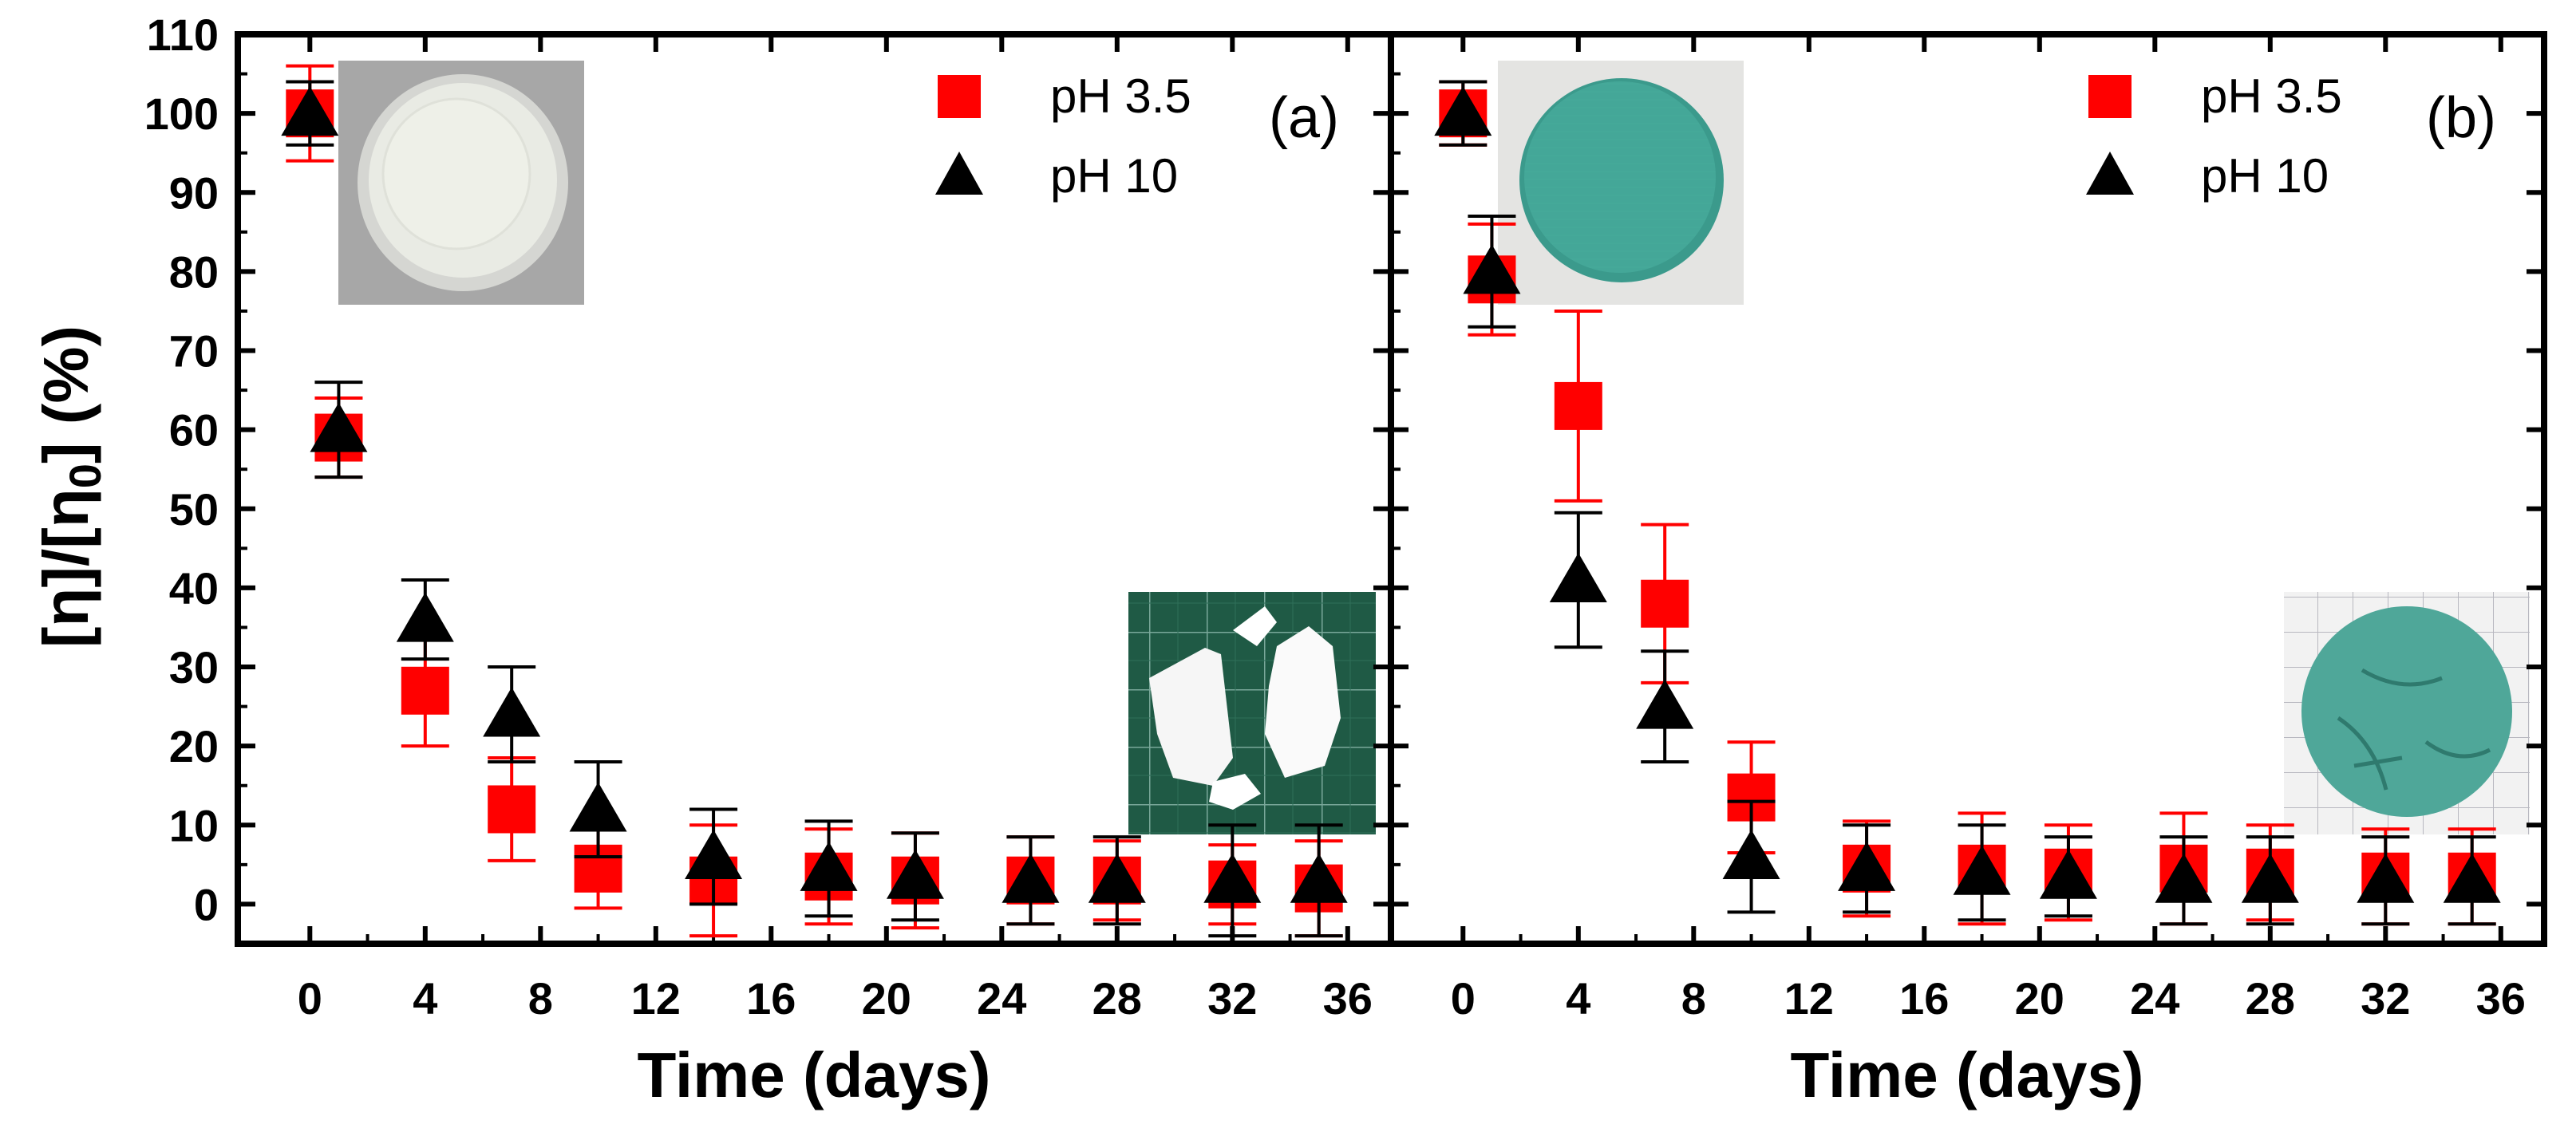  I want to click on x-tick-label-b: 32, so click(2385, 998).